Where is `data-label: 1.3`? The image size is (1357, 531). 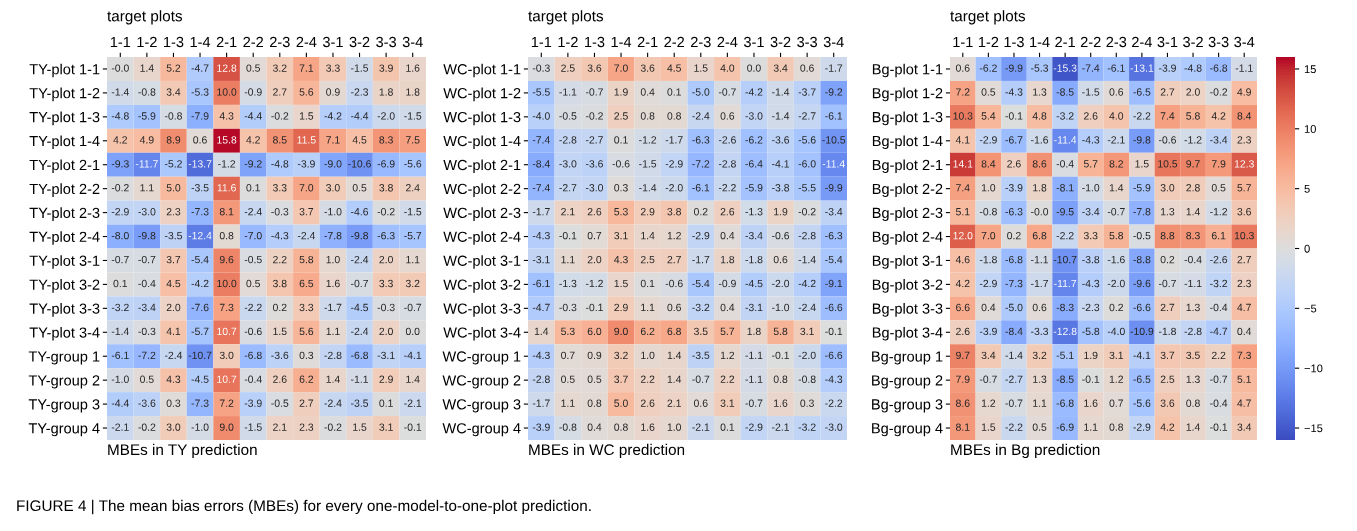 data-label: 1.3 is located at coordinates (1193, 307).